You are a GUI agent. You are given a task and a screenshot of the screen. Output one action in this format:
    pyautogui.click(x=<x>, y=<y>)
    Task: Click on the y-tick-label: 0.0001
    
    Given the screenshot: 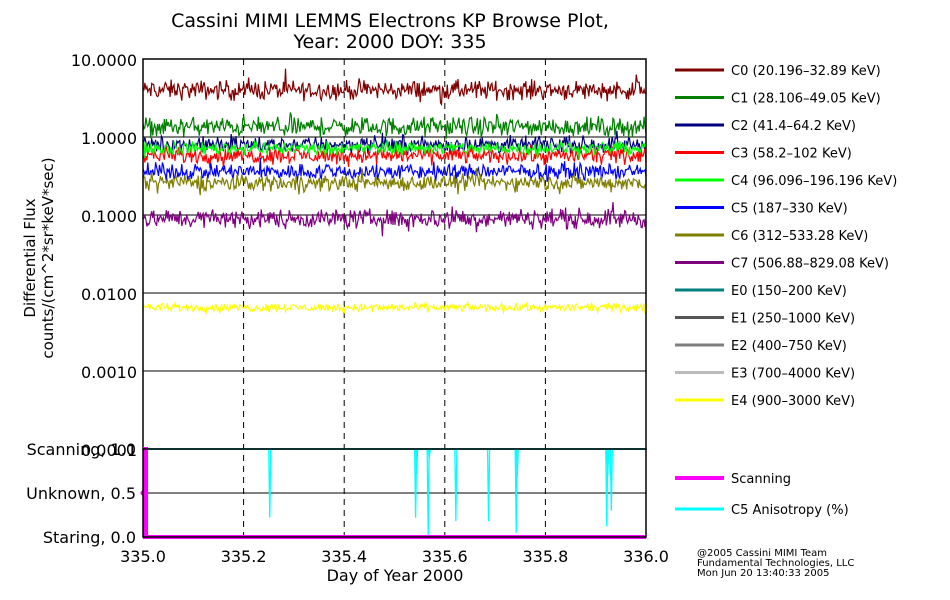 What is the action you would take?
    pyautogui.click(x=109, y=450)
    